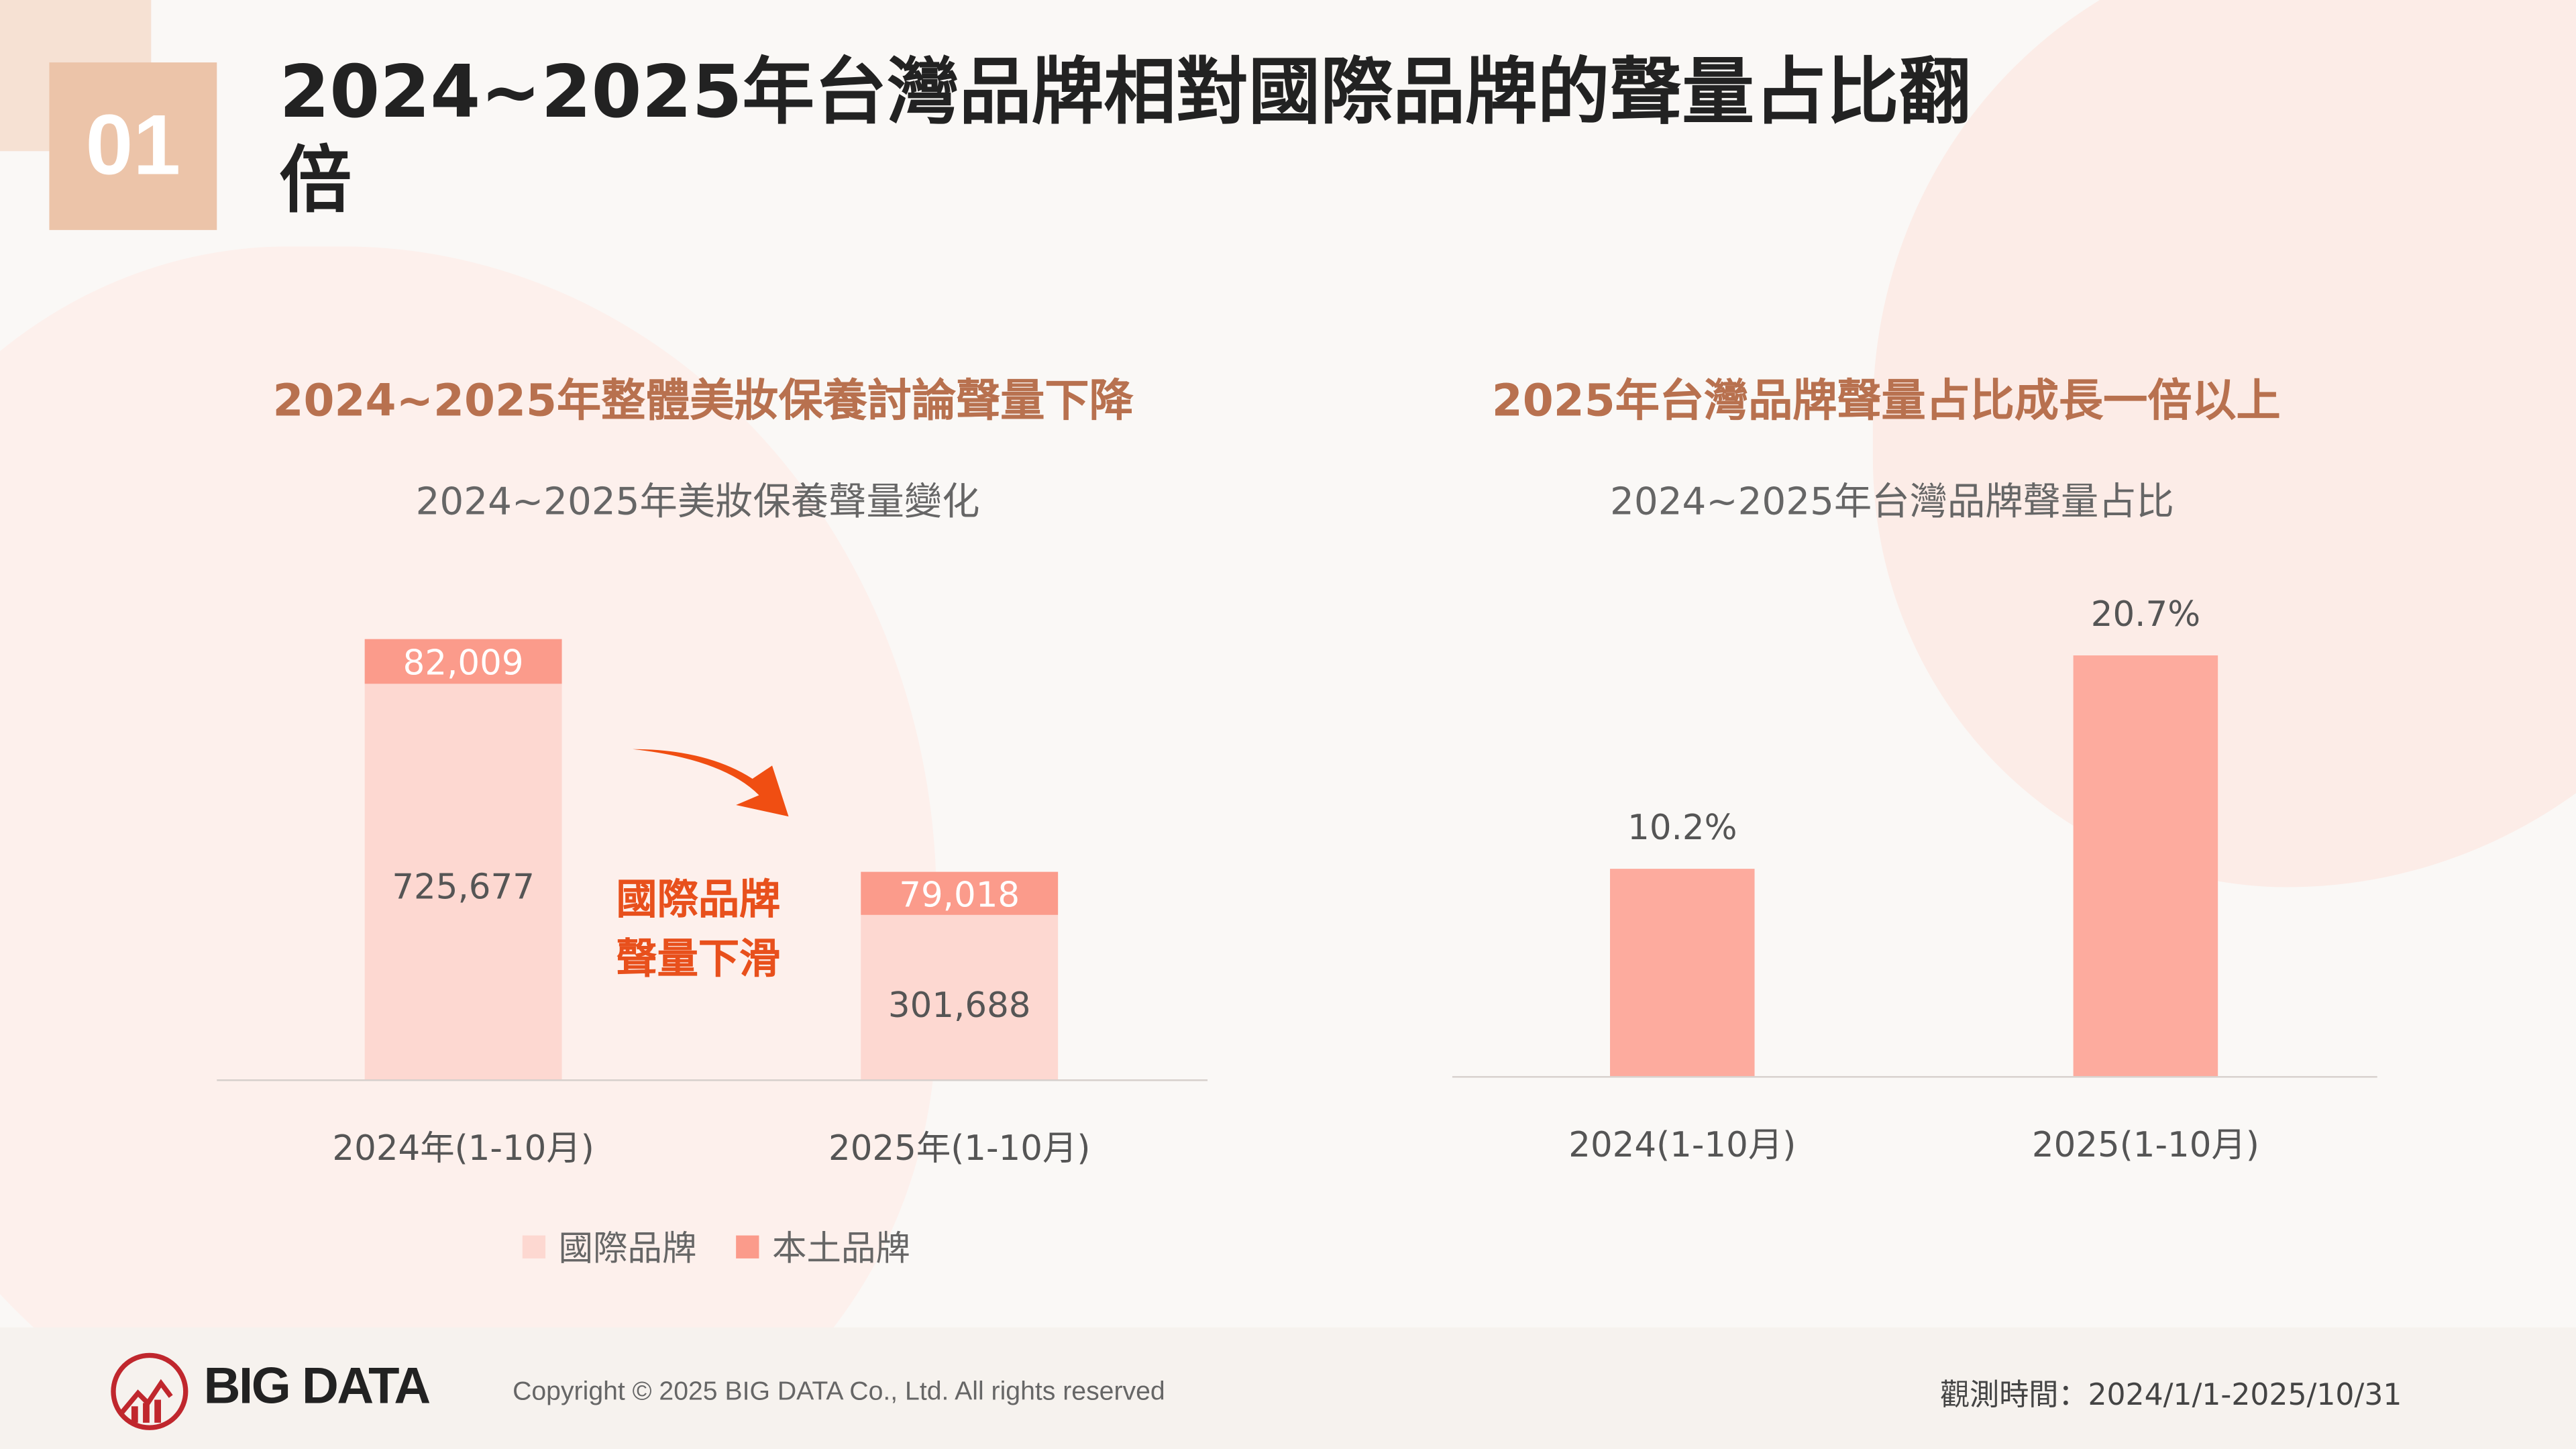  Describe the element at coordinates (710, 783) in the screenshot. I see `down-arrow-icon` at that location.